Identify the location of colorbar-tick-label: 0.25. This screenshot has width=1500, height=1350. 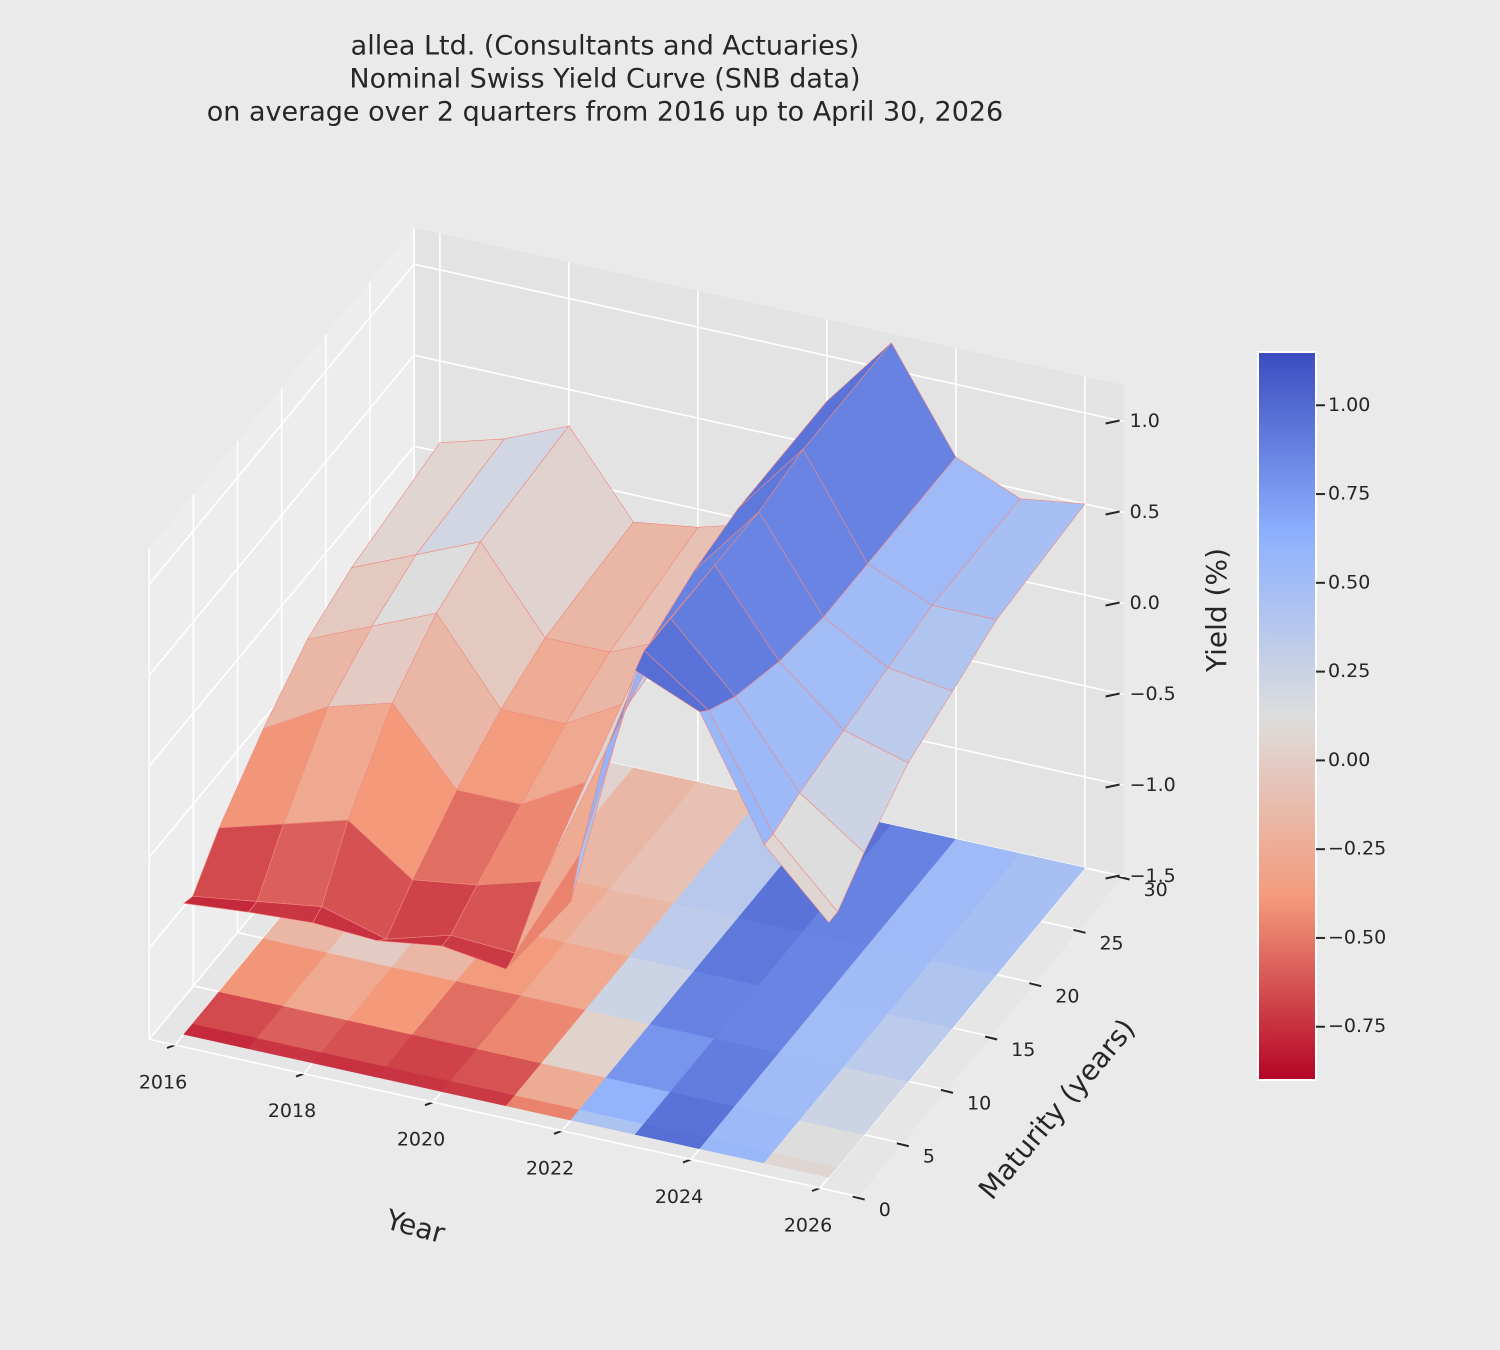
(1349, 671).